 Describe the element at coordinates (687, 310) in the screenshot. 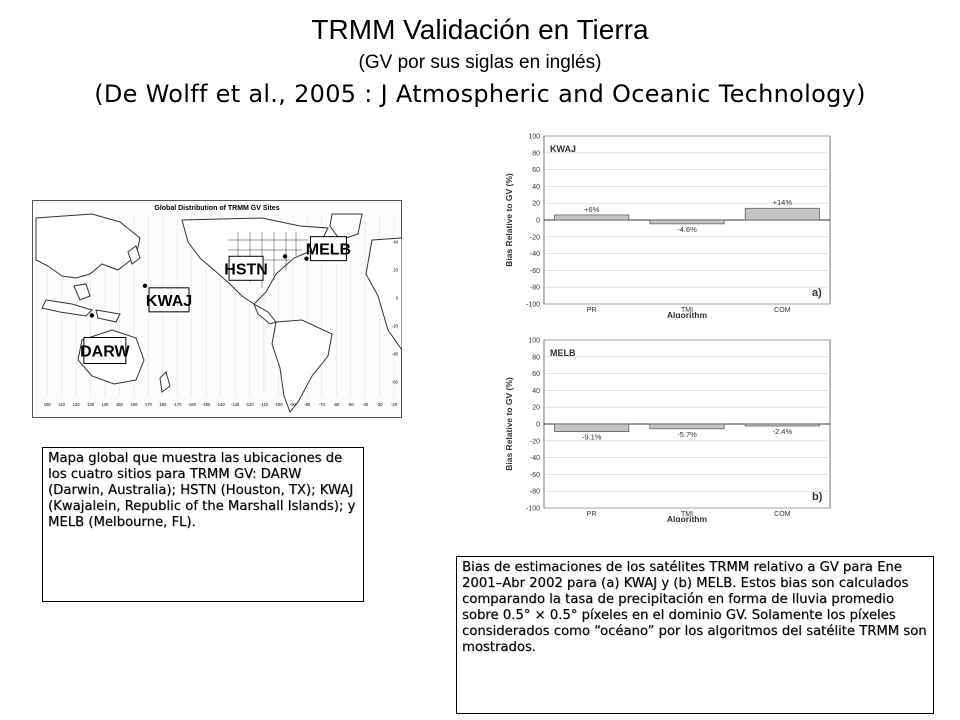

I see `x-tick-label: TMI` at that location.